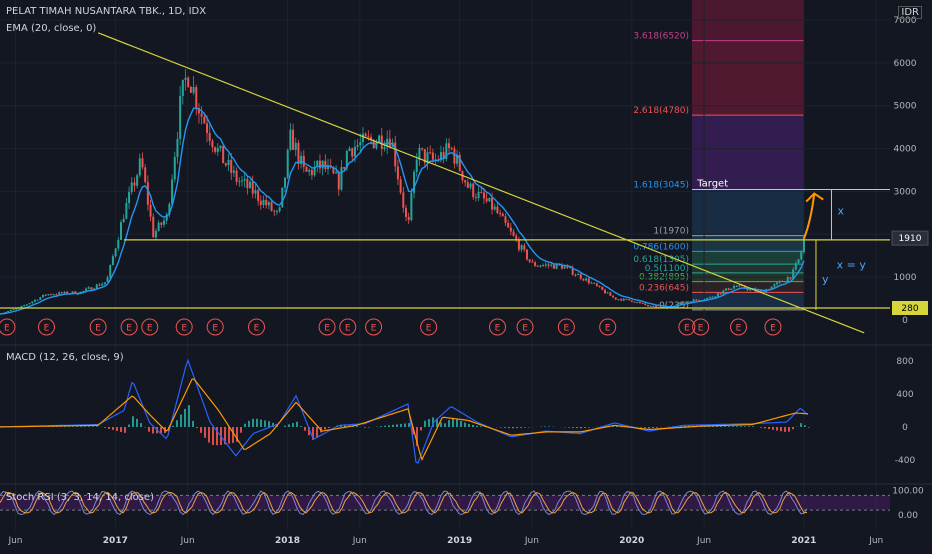 This screenshot has height=554, width=932. What do you see at coordinates (184, 329) in the screenshot?
I see `earnings-label-5: E` at bounding box center [184, 329].